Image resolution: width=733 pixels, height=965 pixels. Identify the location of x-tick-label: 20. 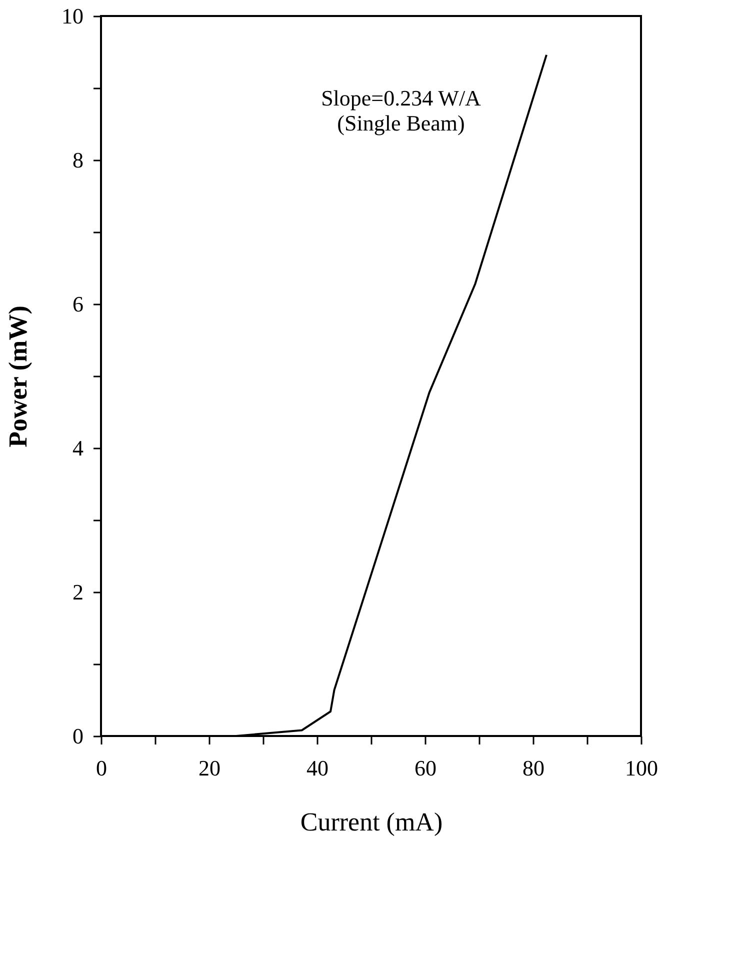
(209, 768).